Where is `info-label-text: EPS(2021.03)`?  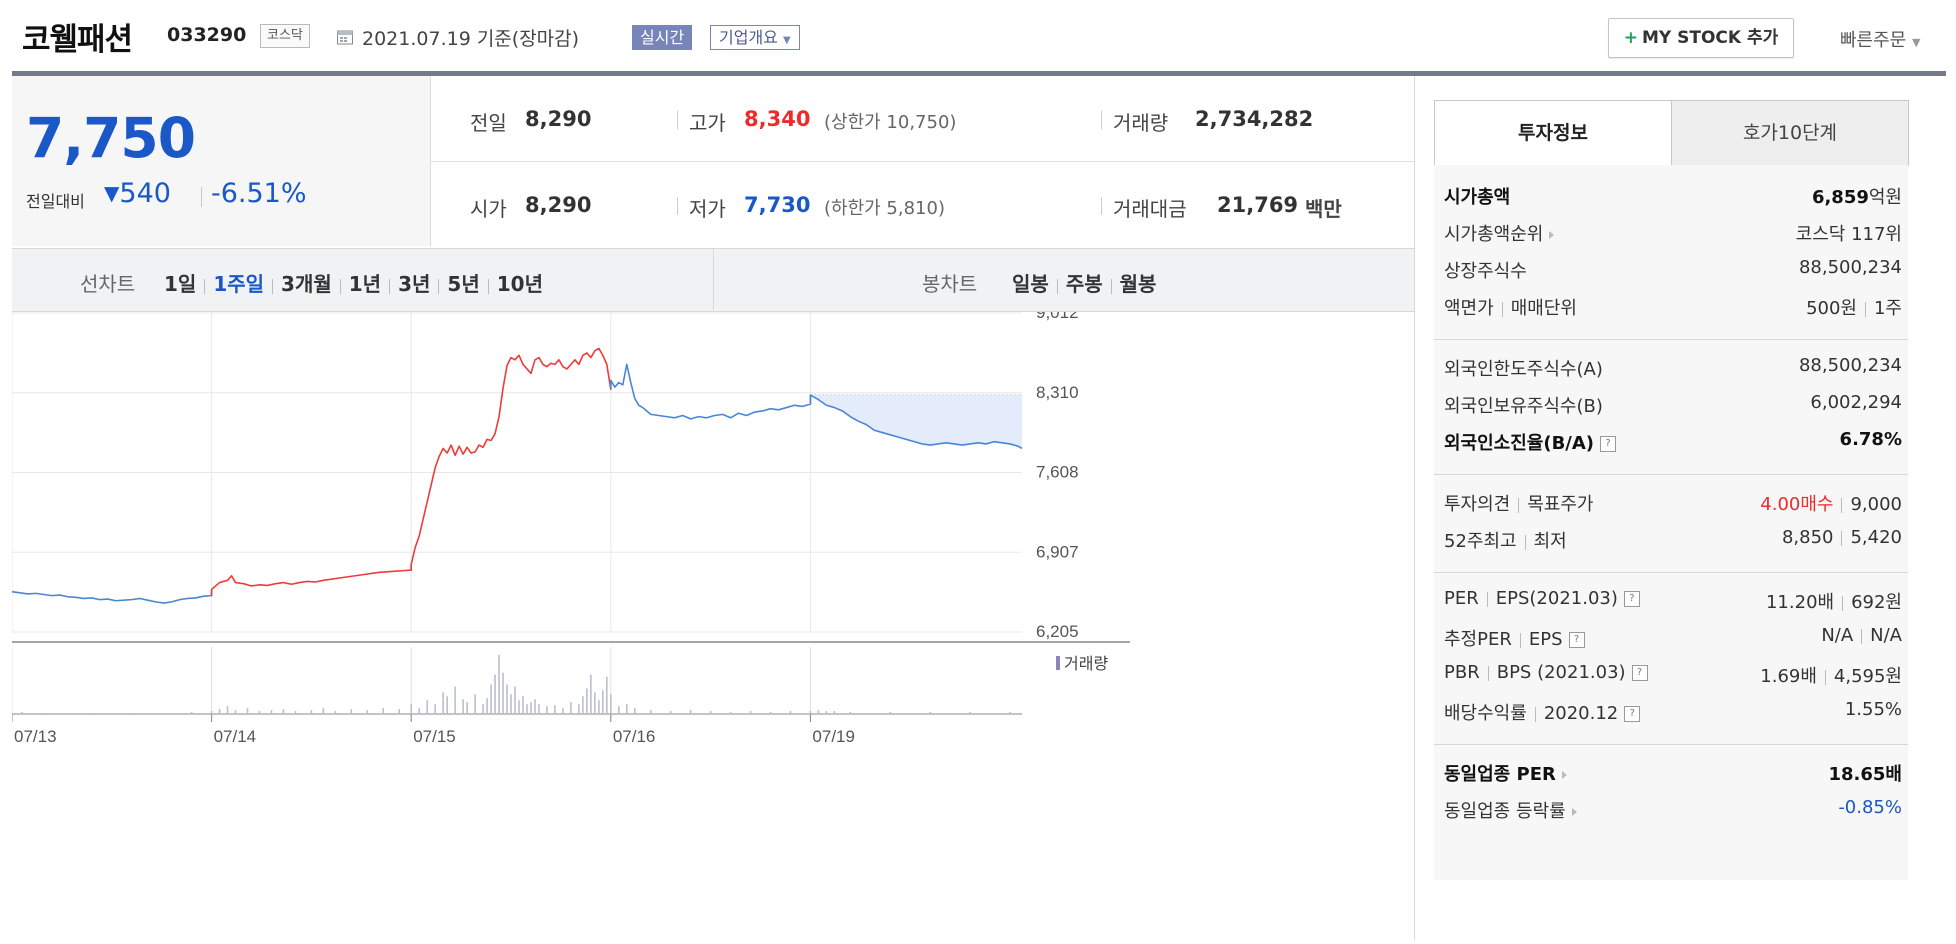 info-label-text: EPS(2021.03) is located at coordinates (1556, 598).